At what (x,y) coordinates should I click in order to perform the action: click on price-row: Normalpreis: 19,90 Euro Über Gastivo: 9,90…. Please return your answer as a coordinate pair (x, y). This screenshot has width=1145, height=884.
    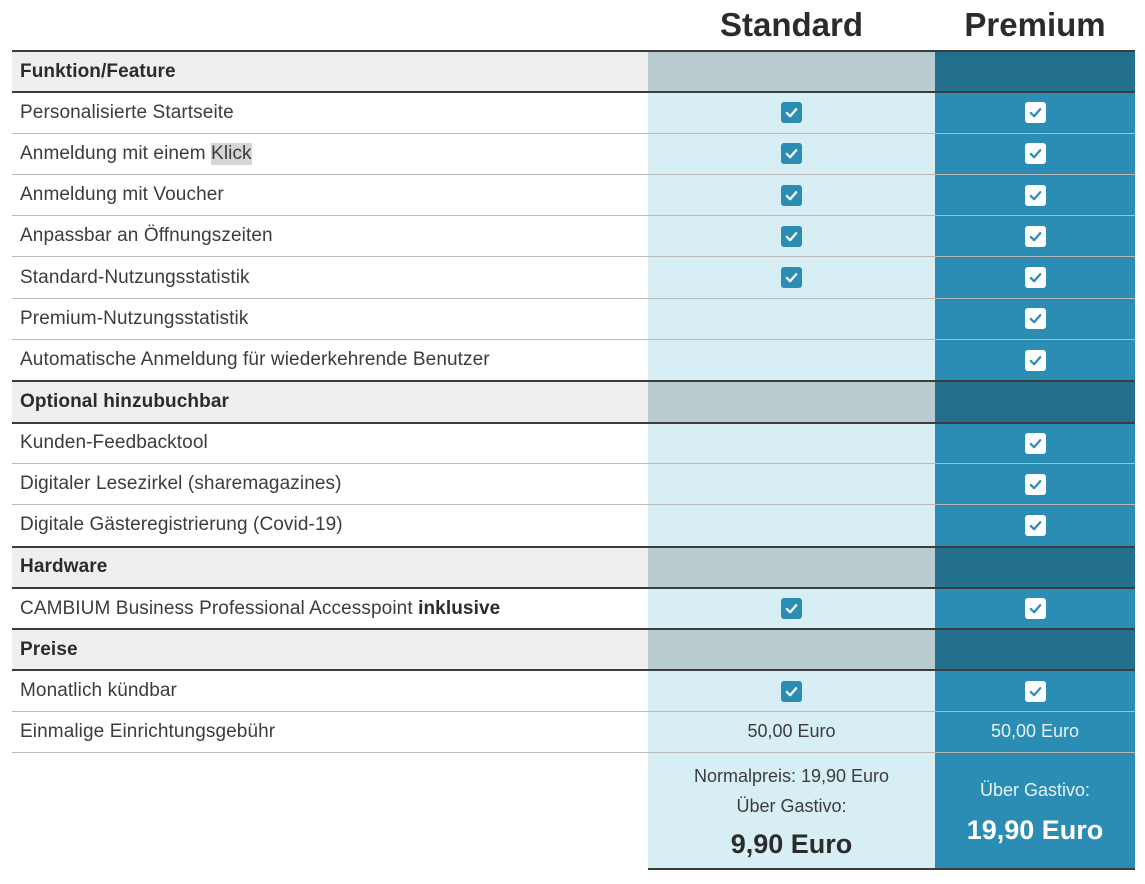
    Looking at the image, I should click on (573, 811).